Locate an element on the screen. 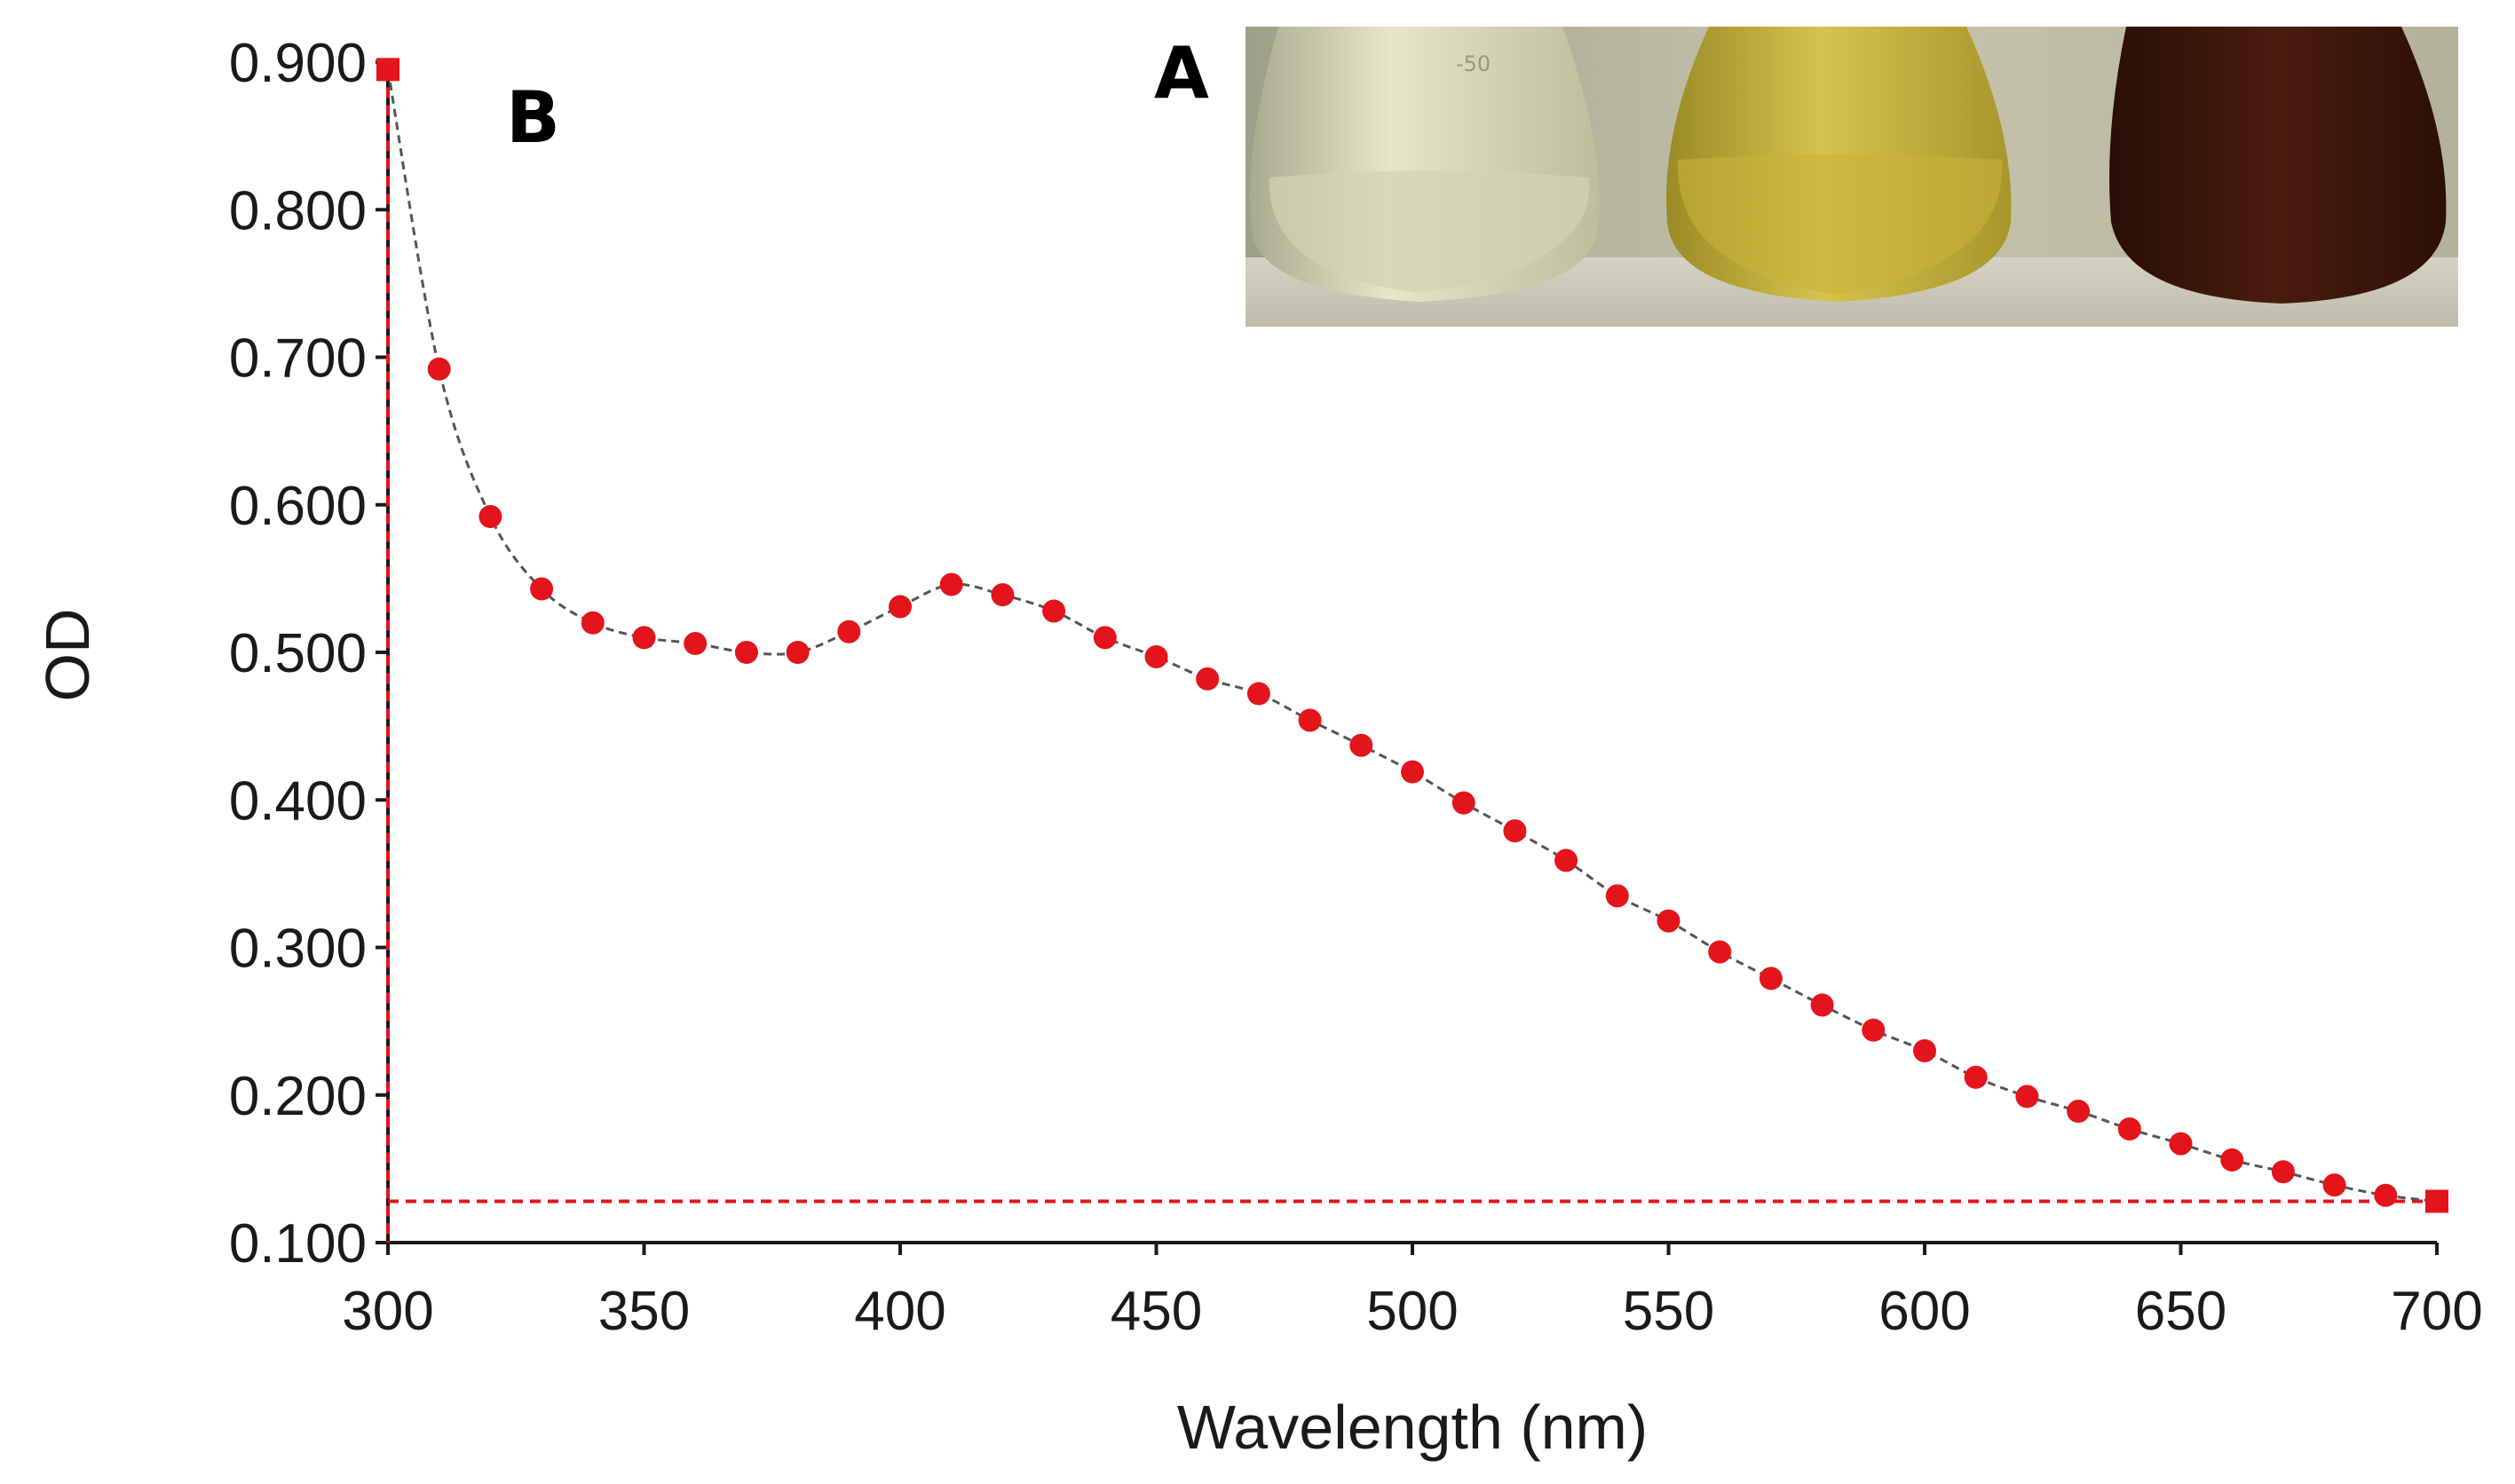 This screenshot has width=2515, height=1484. y-tick-label: 0.900 is located at coordinates (298, 64).